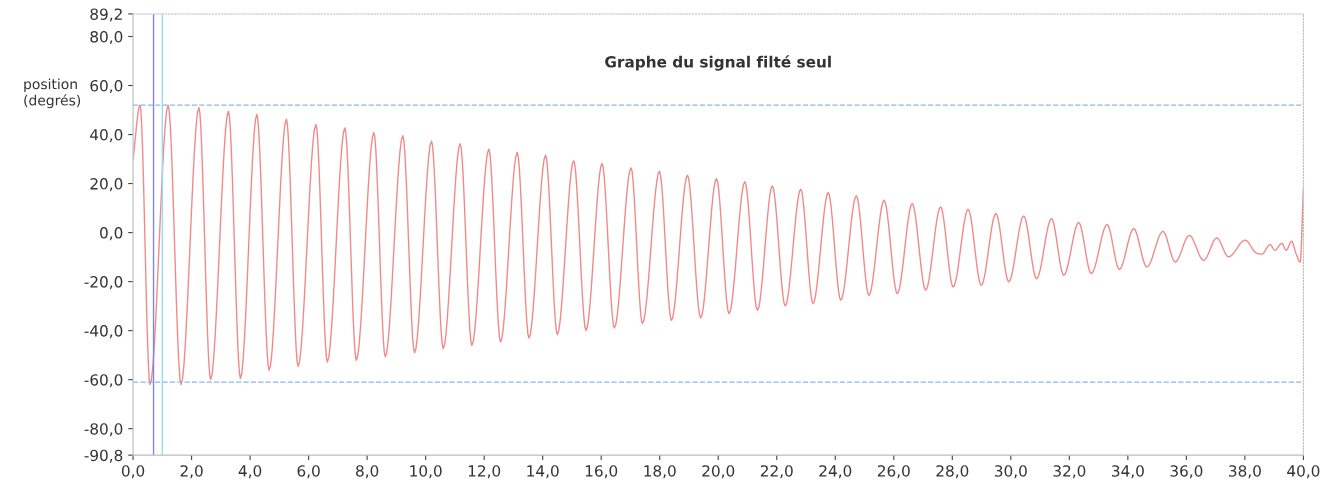  What do you see at coordinates (660, 472) in the screenshot?
I see `x-tick-label: 18,0` at bounding box center [660, 472].